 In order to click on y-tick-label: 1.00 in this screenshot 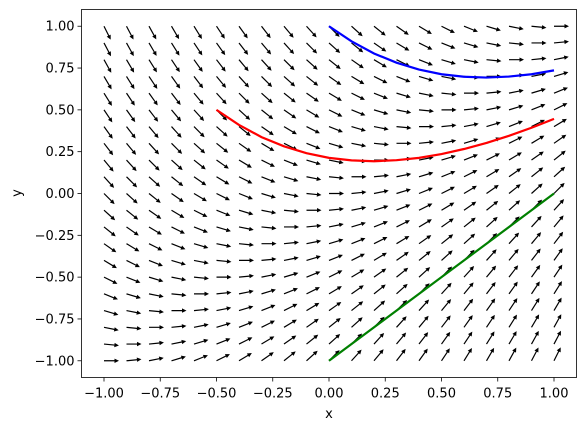, I will do `click(60, 27)`.